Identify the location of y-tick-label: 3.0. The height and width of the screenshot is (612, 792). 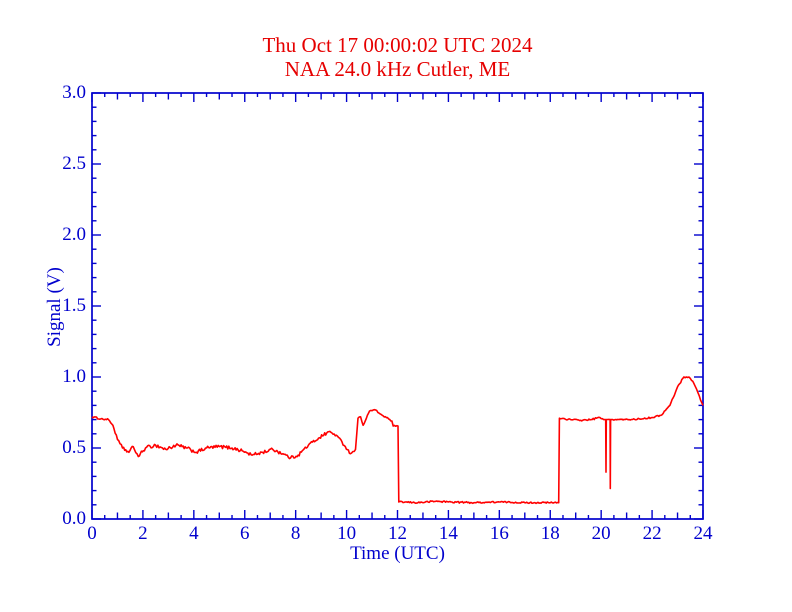
(74, 92).